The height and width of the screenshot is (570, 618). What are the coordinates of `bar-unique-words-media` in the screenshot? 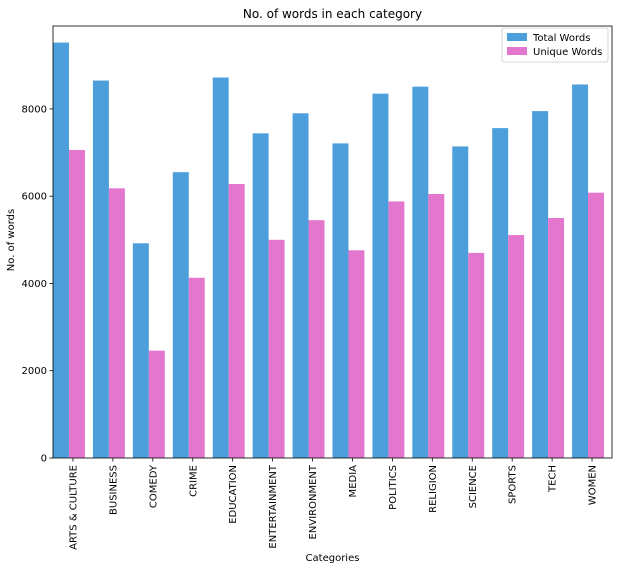 It's located at (356, 354).